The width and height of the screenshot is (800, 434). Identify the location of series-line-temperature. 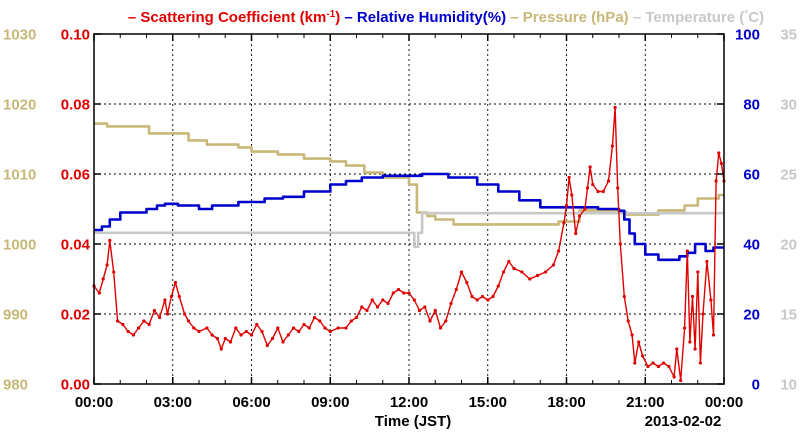
(409, 230).